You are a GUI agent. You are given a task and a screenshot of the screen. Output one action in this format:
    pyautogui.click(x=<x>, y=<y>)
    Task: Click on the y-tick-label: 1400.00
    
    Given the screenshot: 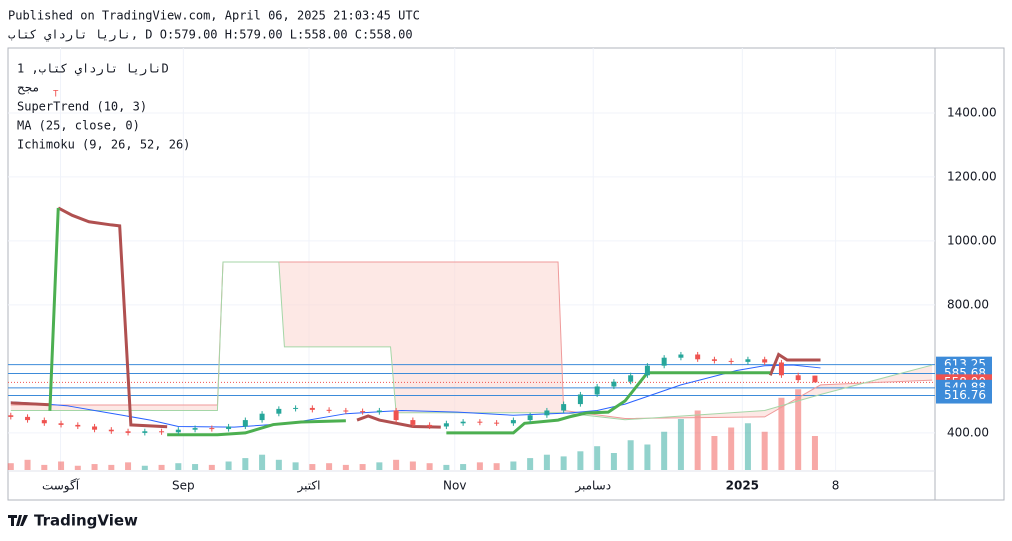 What is the action you would take?
    pyautogui.click(x=972, y=112)
    